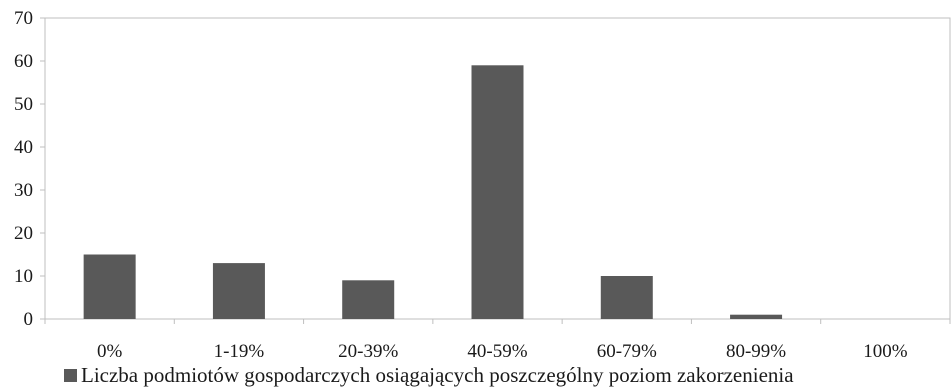 The height and width of the screenshot is (390, 951). Describe the element at coordinates (368, 351) in the screenshot. I see `x-tick-label: 20-39%` at that location.